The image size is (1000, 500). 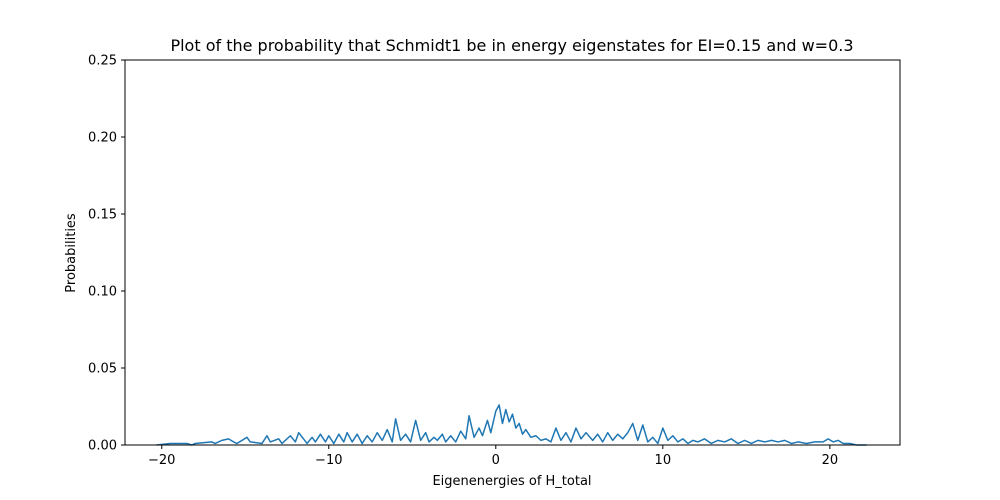 What do you see at coordinates (102, 215) in the screenshot?
I see `y-tick-label: 0.15` at bounding box center [102, 215].